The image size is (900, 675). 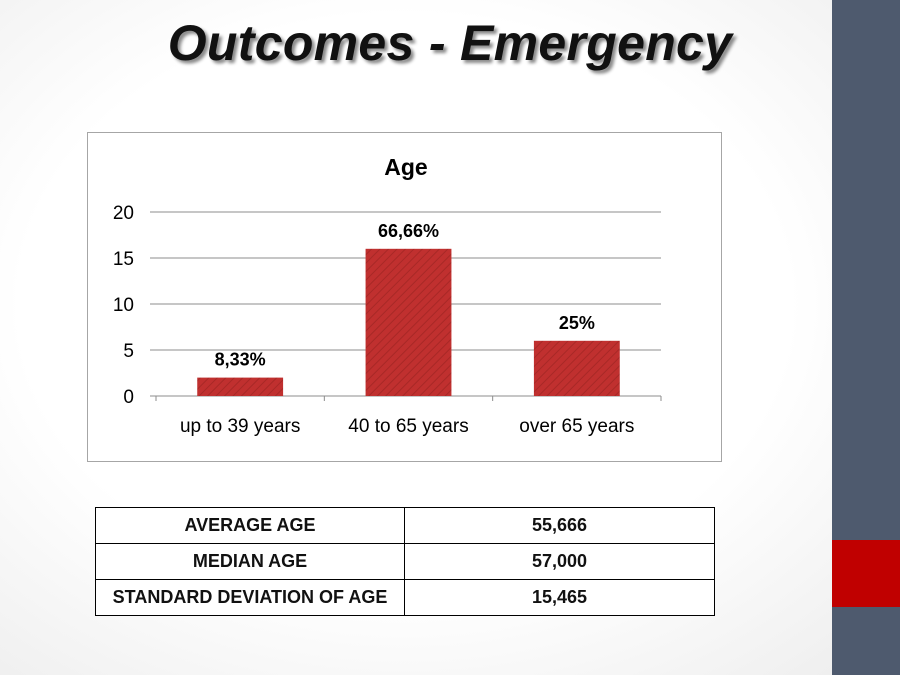 What do you see at coordinates (250, 525) in the screenshot?
I see `stat-label-average-age: AVERAGE AGE` at bounding box center [250, 525].